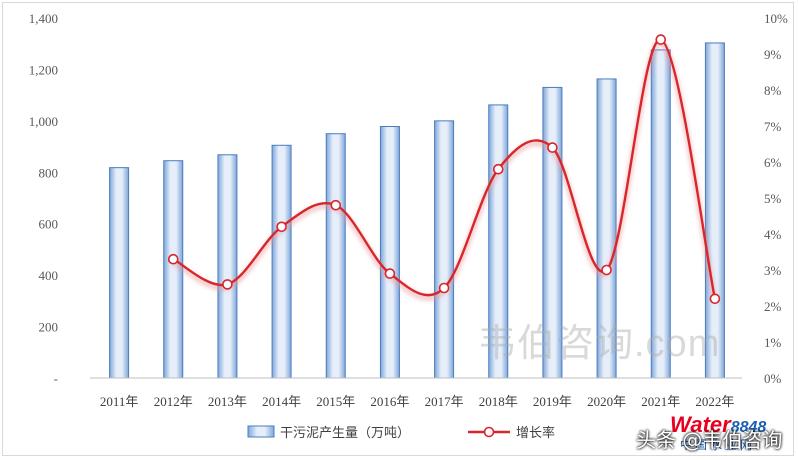 This screenshot has height=460, width=798. I want to click on legend: 干污泥产生量（万吨） 增长率, so click(401, 432).